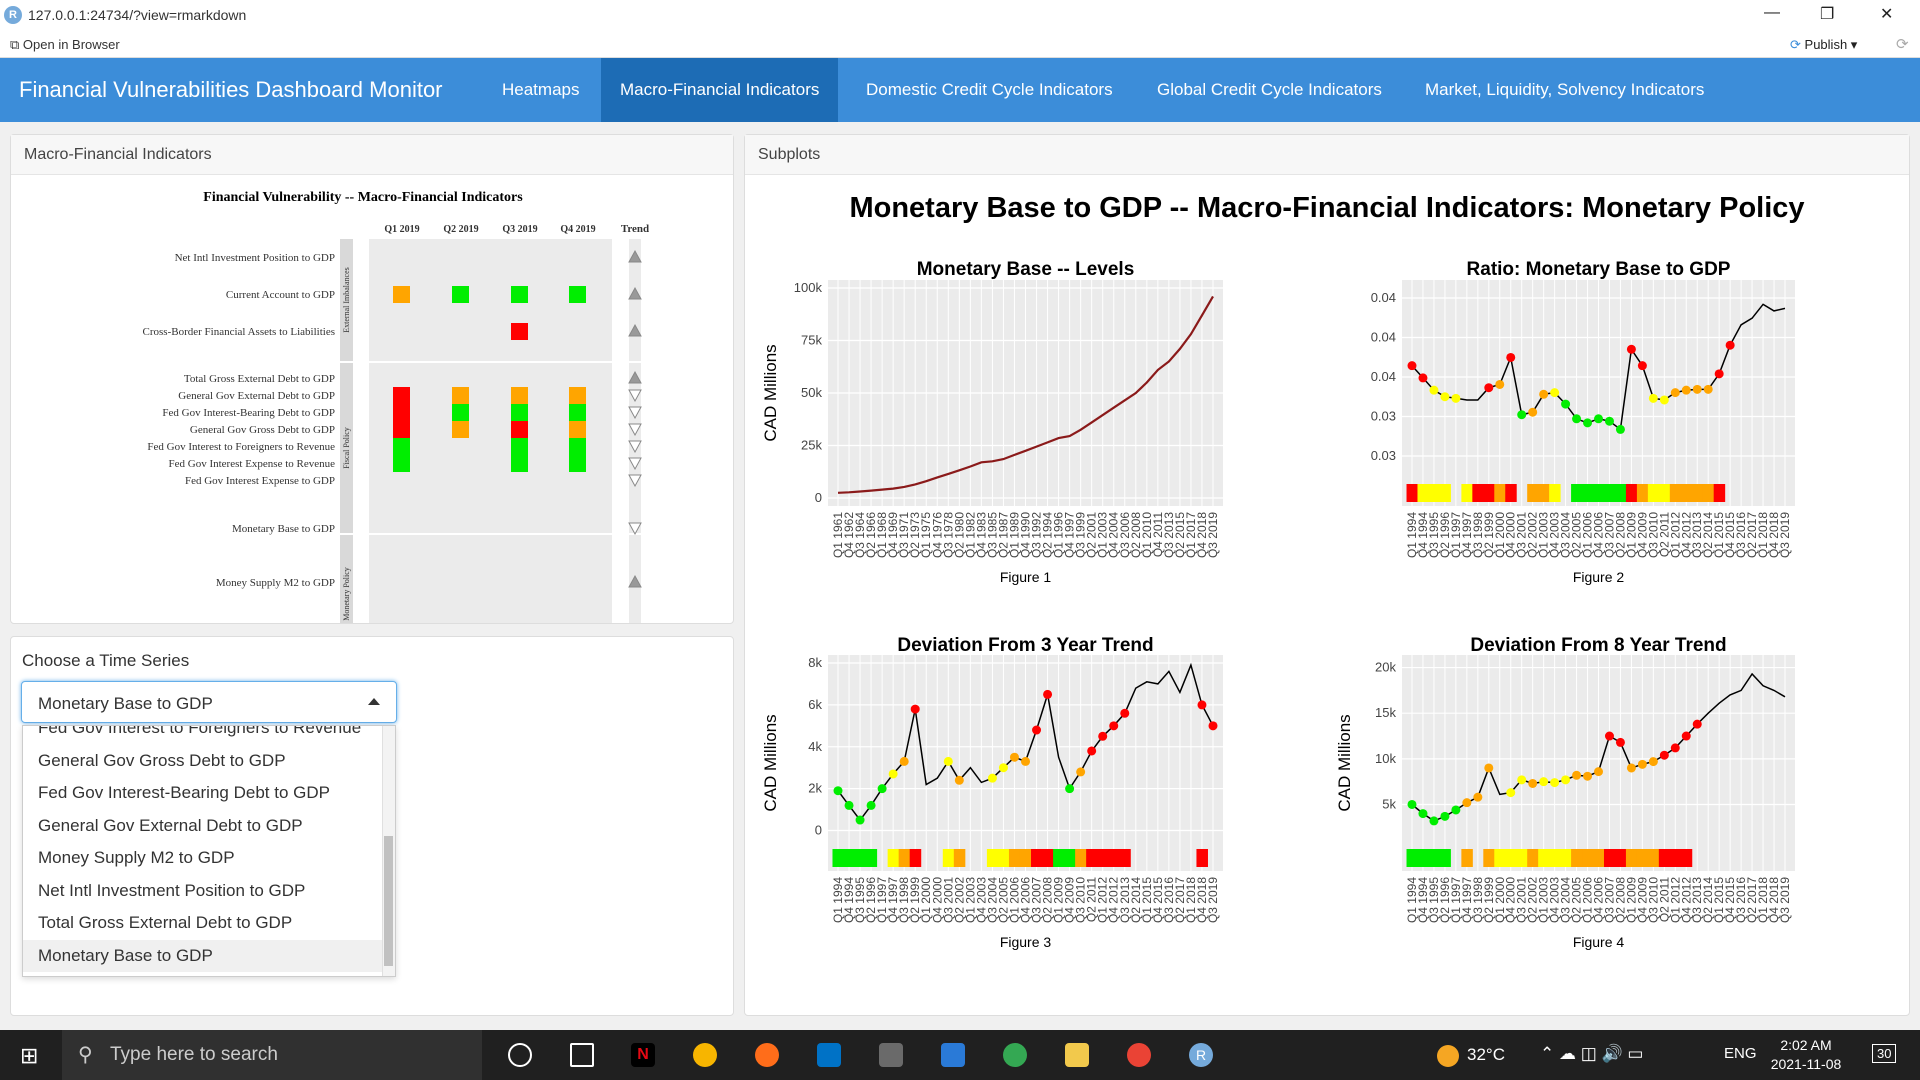 The image size is (1920, 1080). Describe the element at coordinates (705, 1055) in the screenshot. I see `browser-icon` at that location.